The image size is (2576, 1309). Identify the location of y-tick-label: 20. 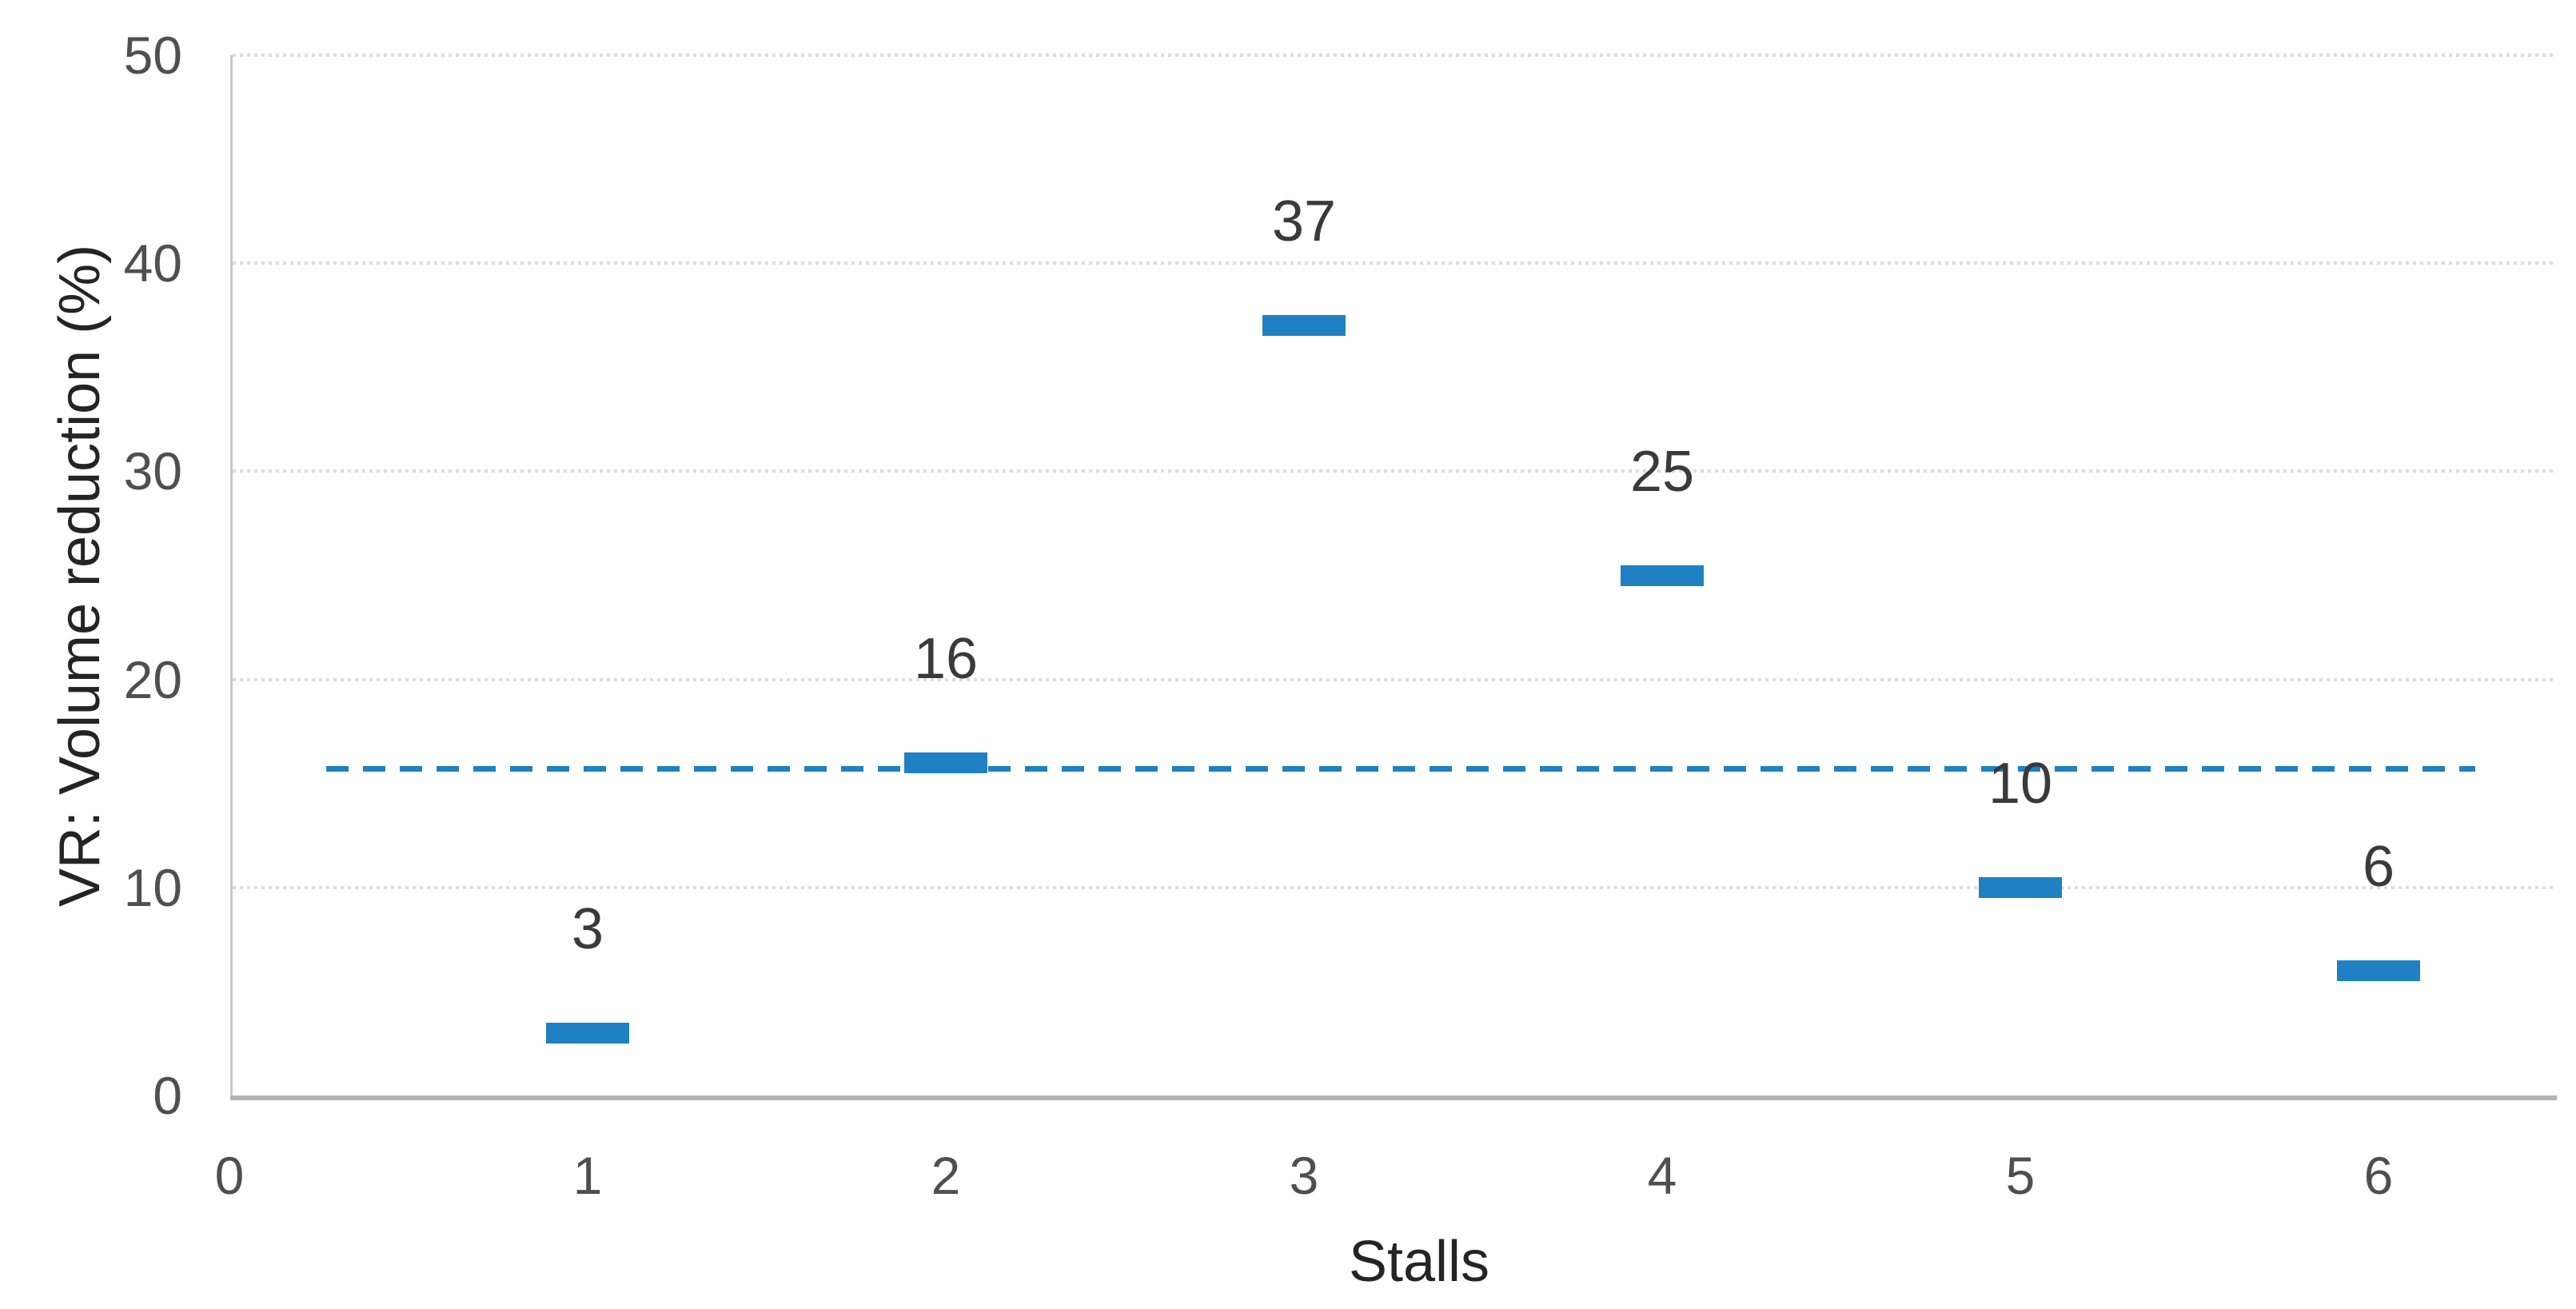
(152, 679).